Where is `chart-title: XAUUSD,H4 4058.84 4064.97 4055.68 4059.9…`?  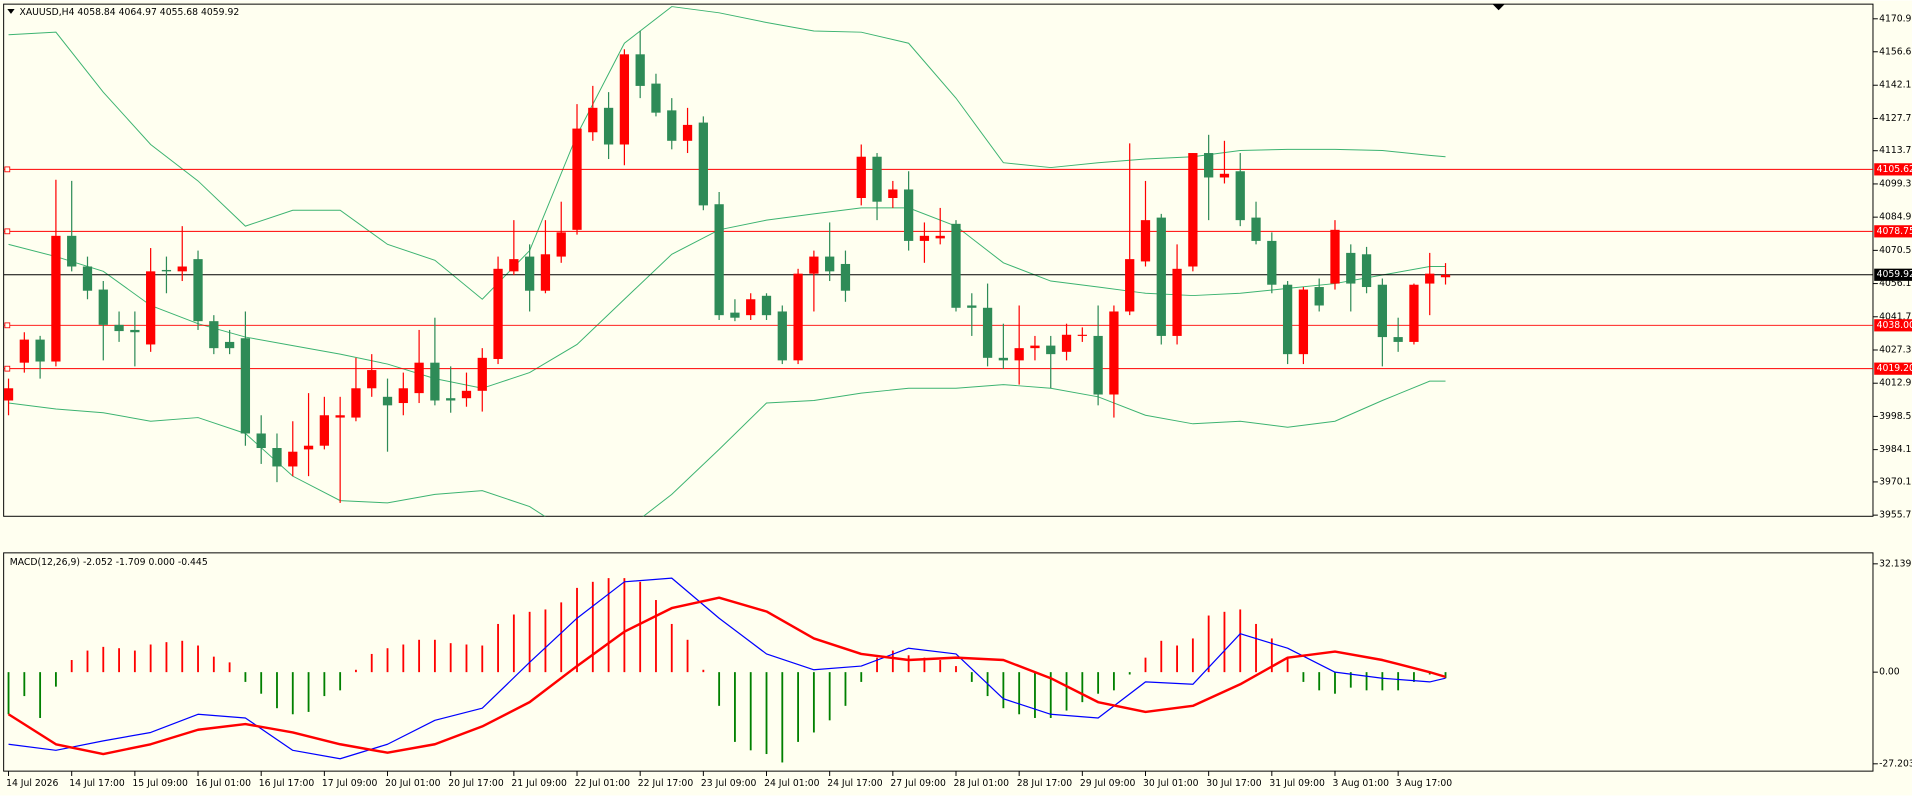
chart-title: XAUUSD,H4 4058.84 4064.97 4055.68 4059.9… is located at coordinates (130, 12).